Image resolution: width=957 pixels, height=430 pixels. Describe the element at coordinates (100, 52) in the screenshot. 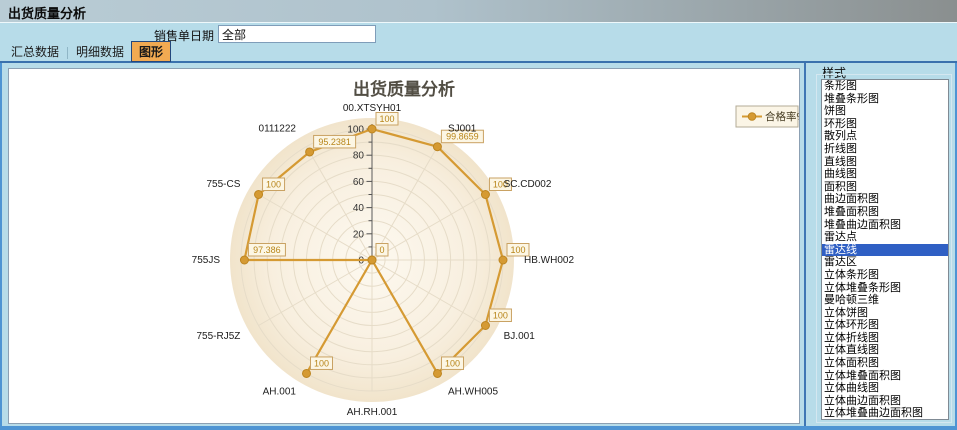

I see `tab-1: 明细数据` at that location.